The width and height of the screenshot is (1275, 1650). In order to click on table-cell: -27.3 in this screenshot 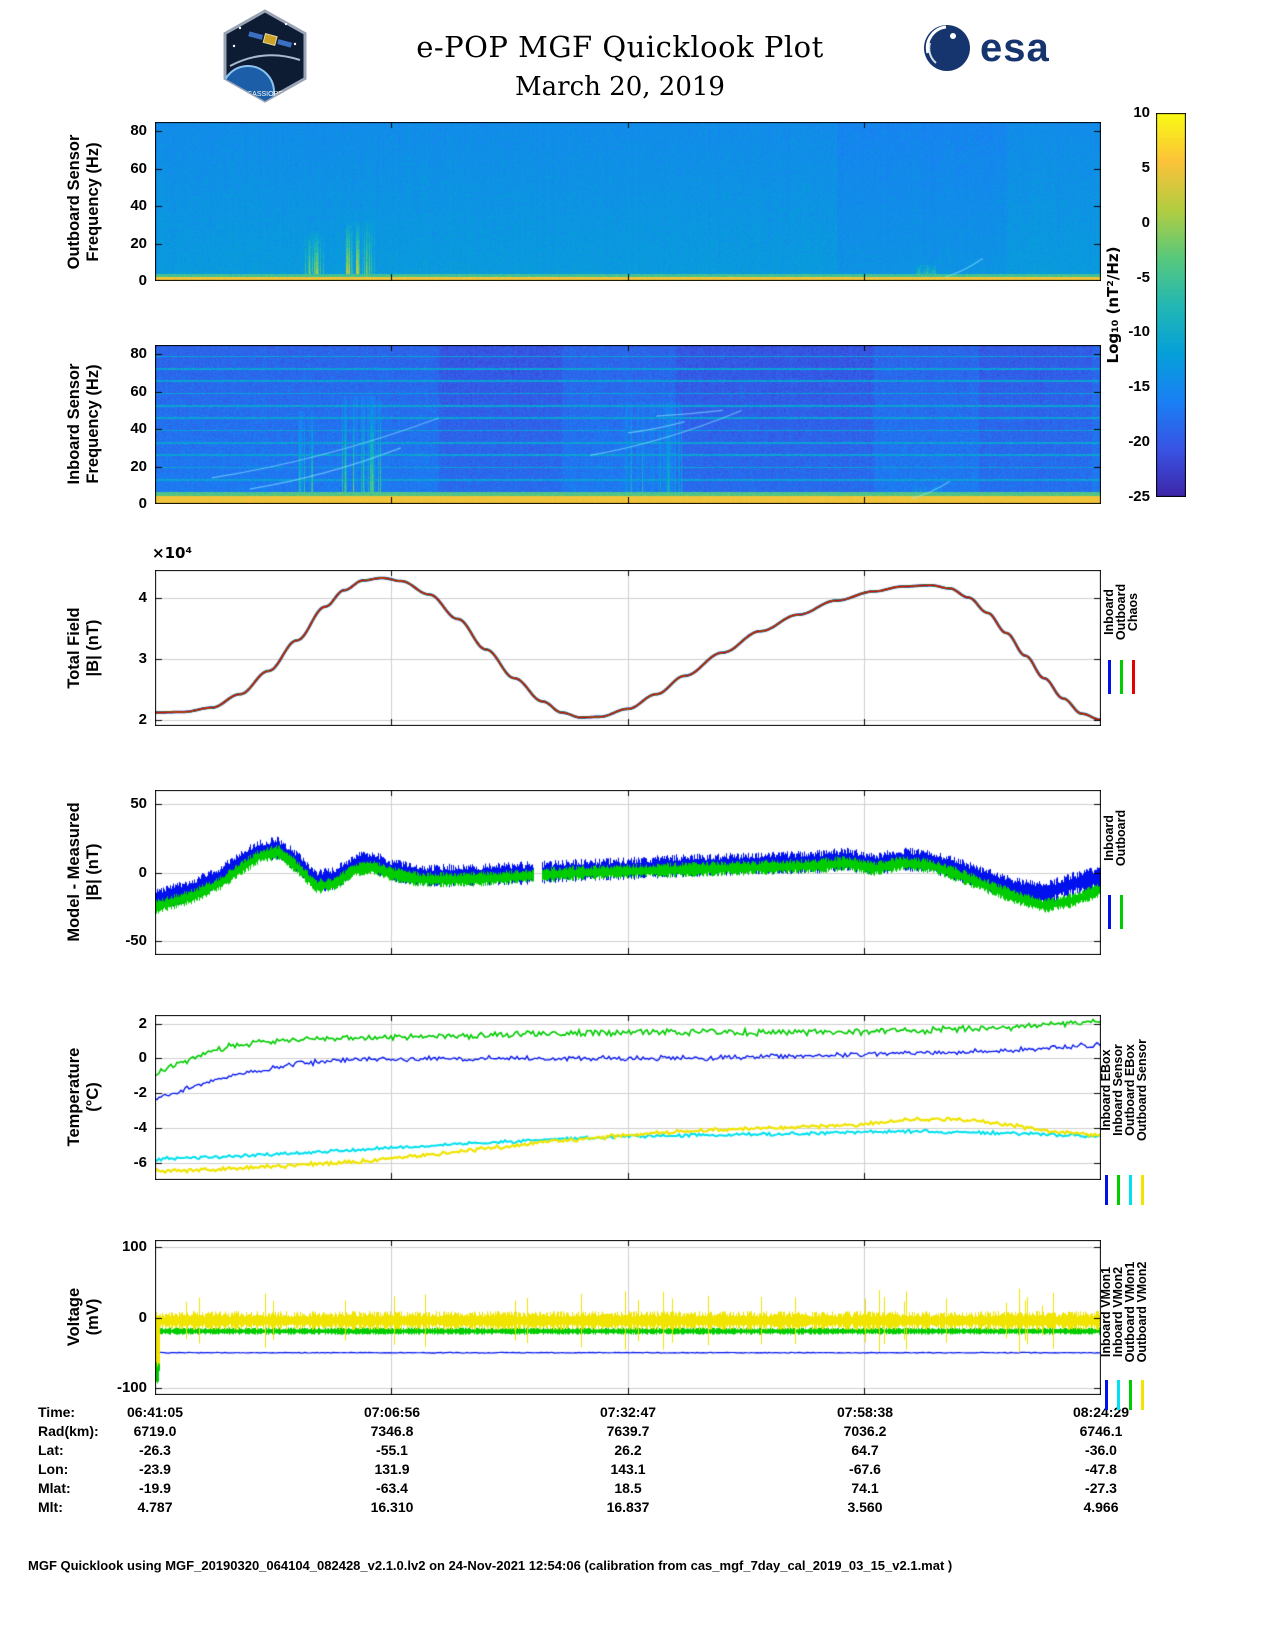, I will do `click(1101, 1488)`.